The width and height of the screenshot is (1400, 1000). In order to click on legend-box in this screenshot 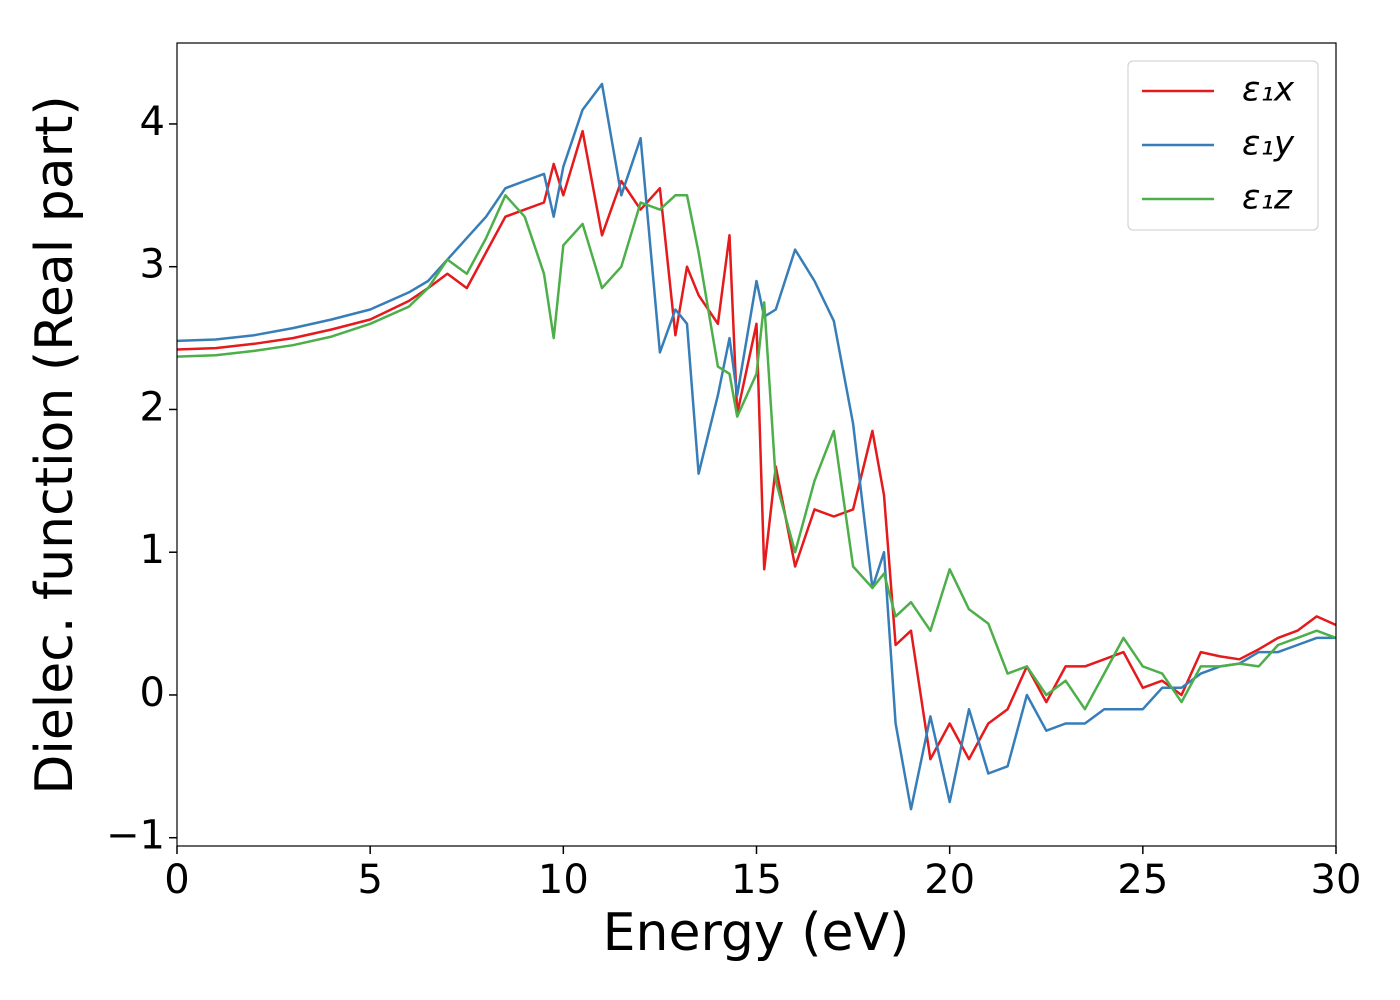, I will do `click(1223, 145)`.